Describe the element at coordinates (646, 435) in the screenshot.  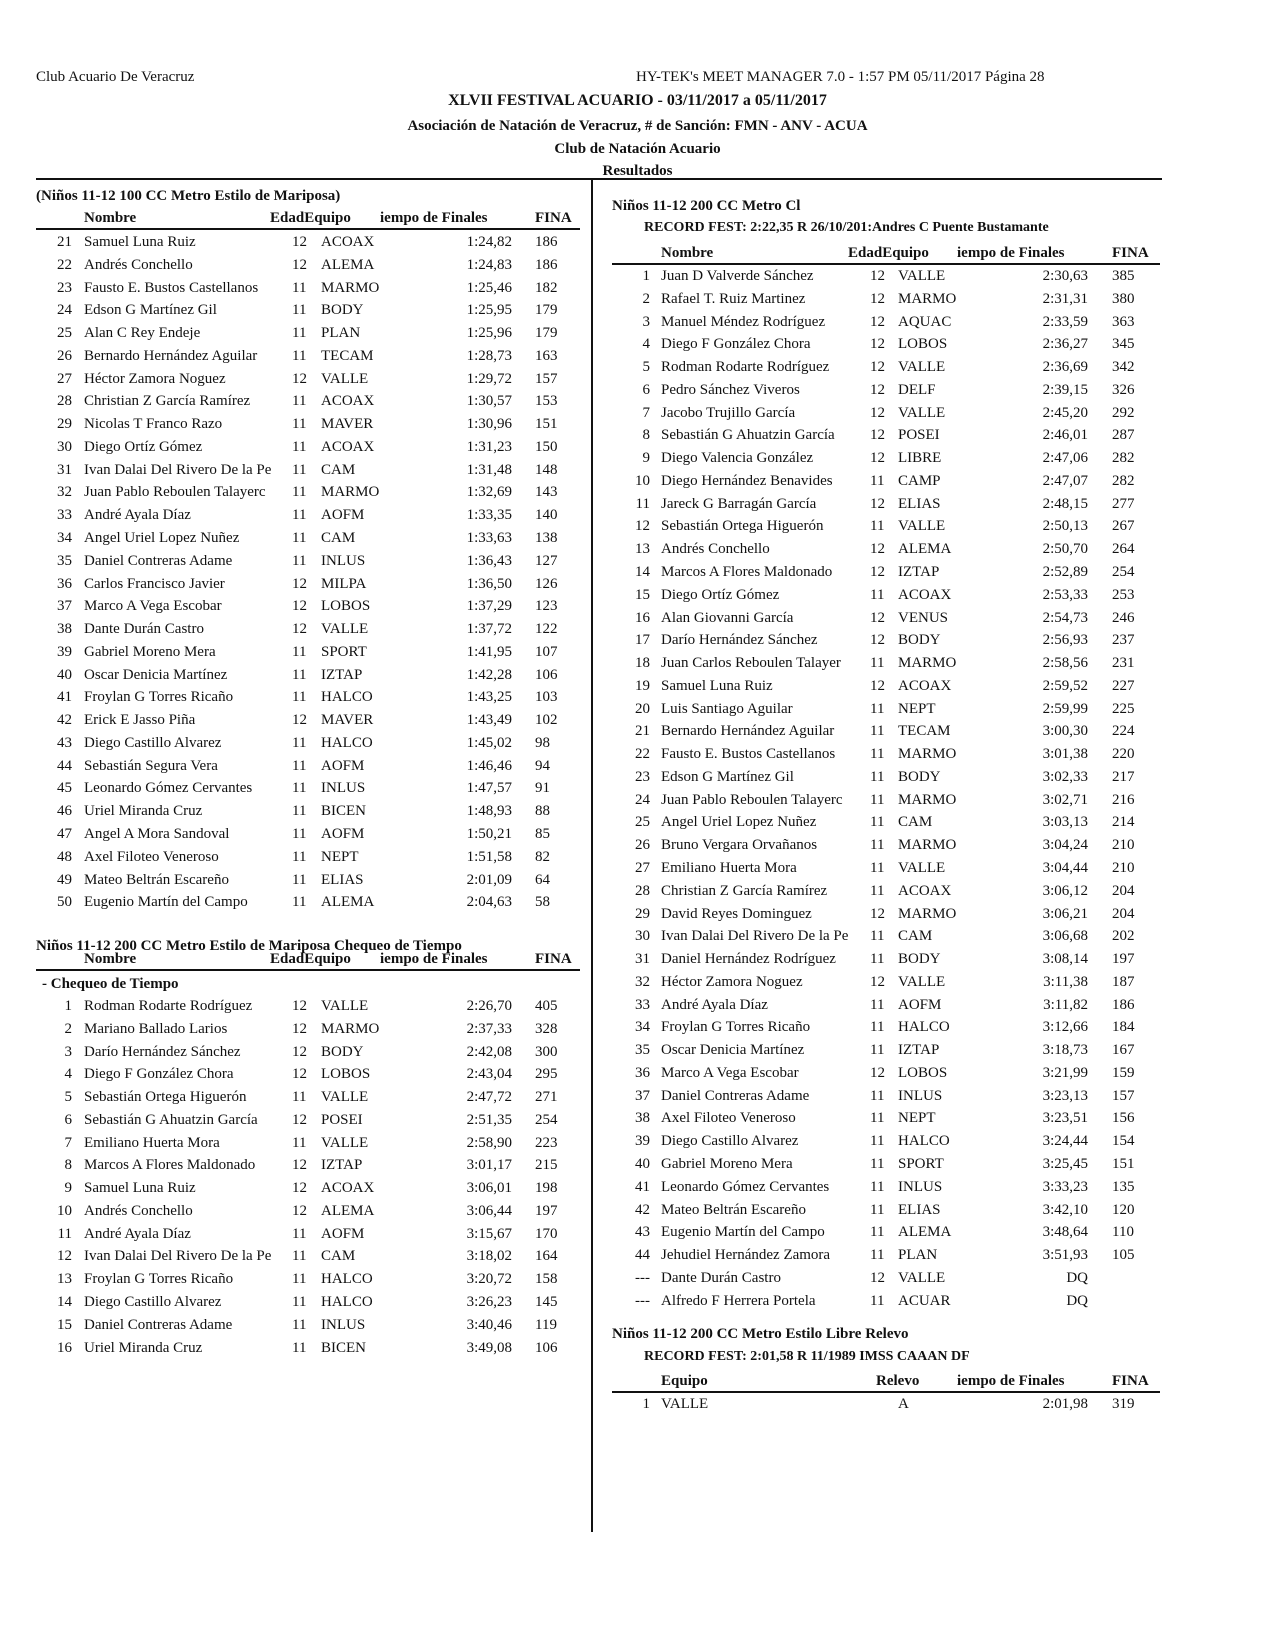
I see `place: 8` at that location.